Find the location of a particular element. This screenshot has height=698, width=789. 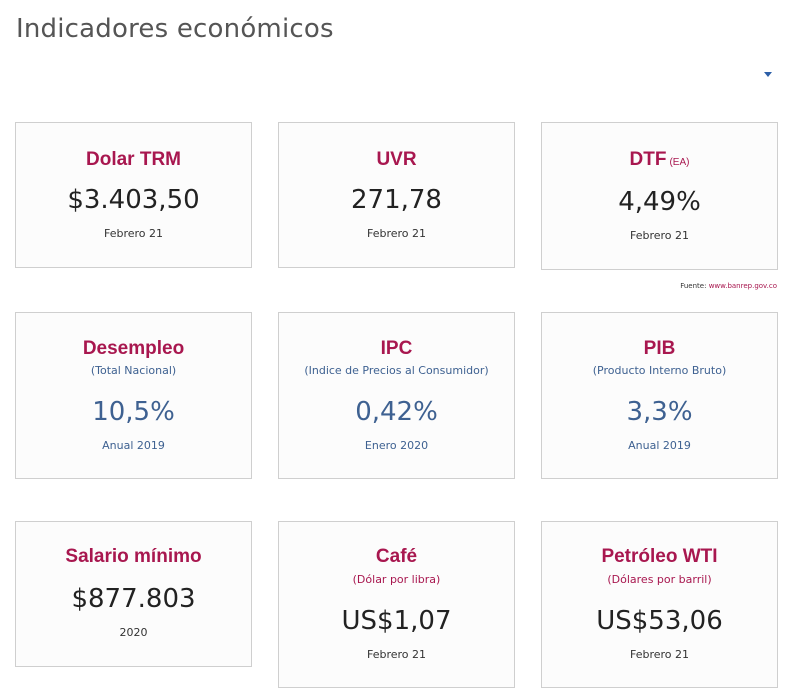

card-value: $3.403,50 is located at coordinates (133, 200).